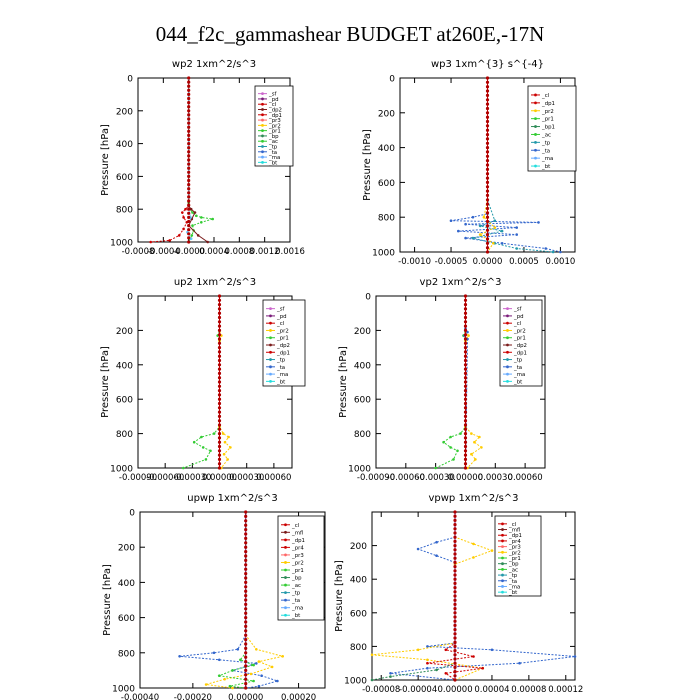  I want to click on y-tick-label: 1000, so click(123, 690).